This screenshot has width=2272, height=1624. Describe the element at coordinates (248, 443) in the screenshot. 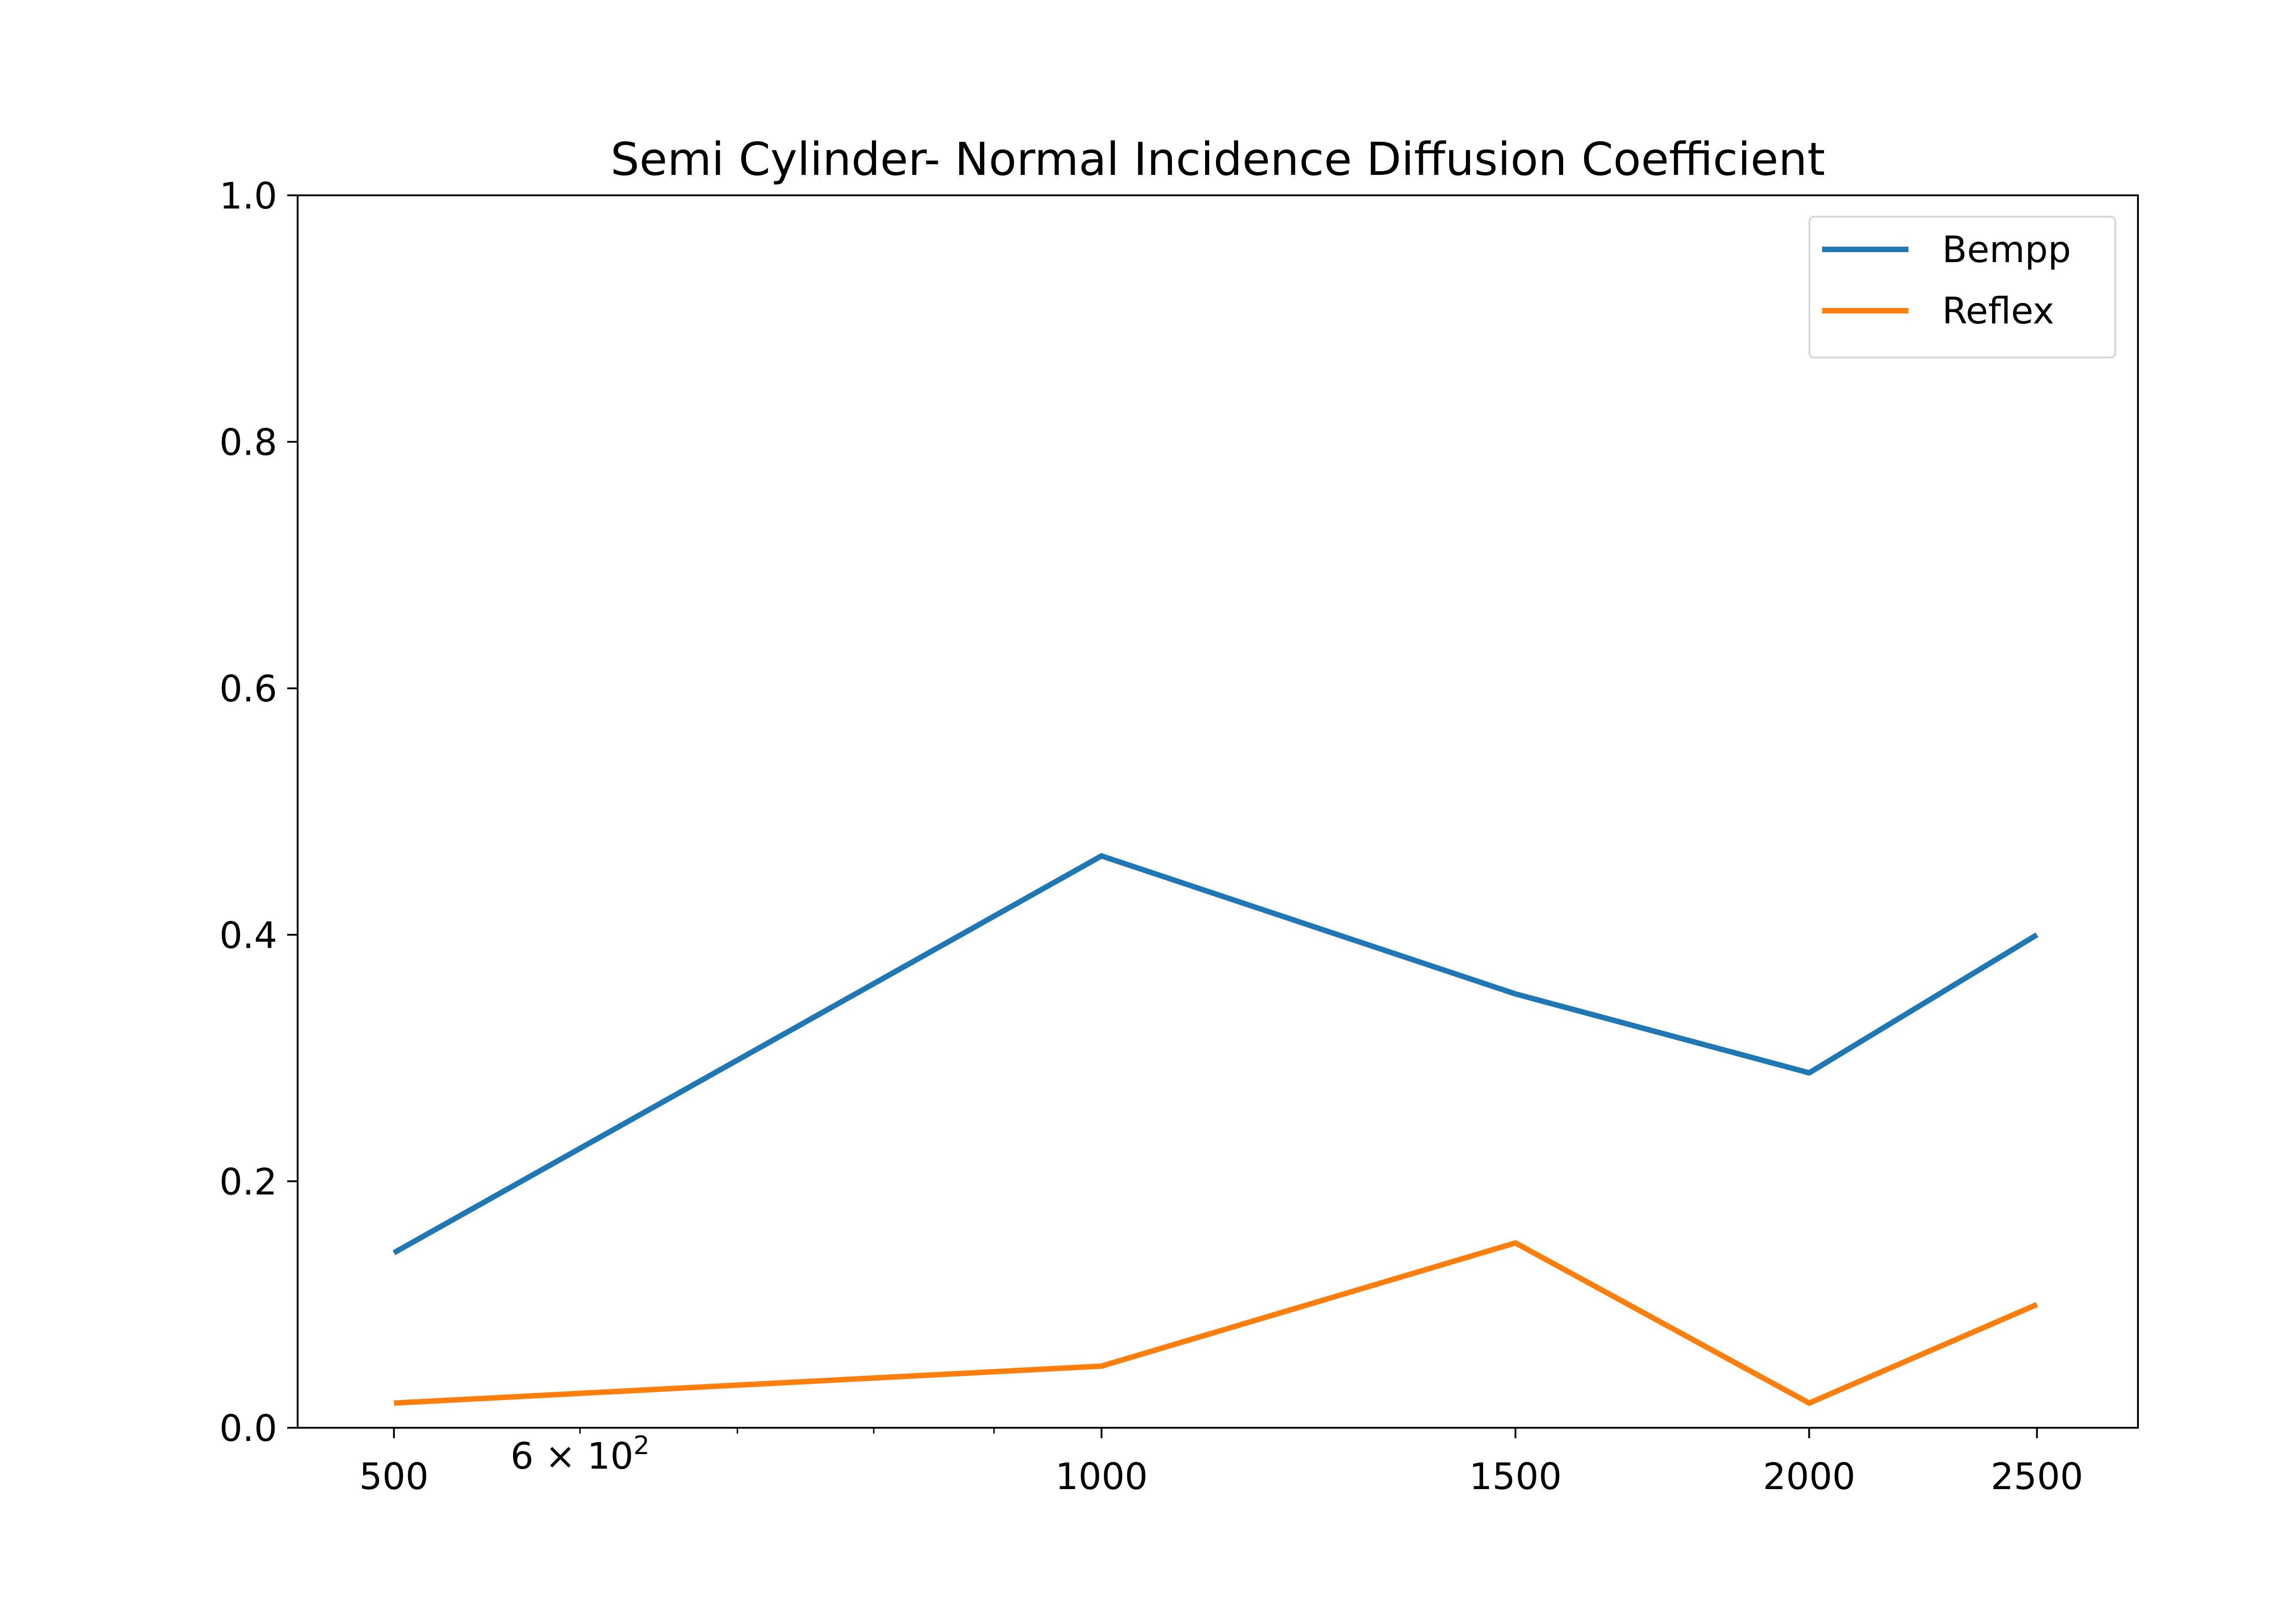

I see `y-tick-label: 0.8` at that location.